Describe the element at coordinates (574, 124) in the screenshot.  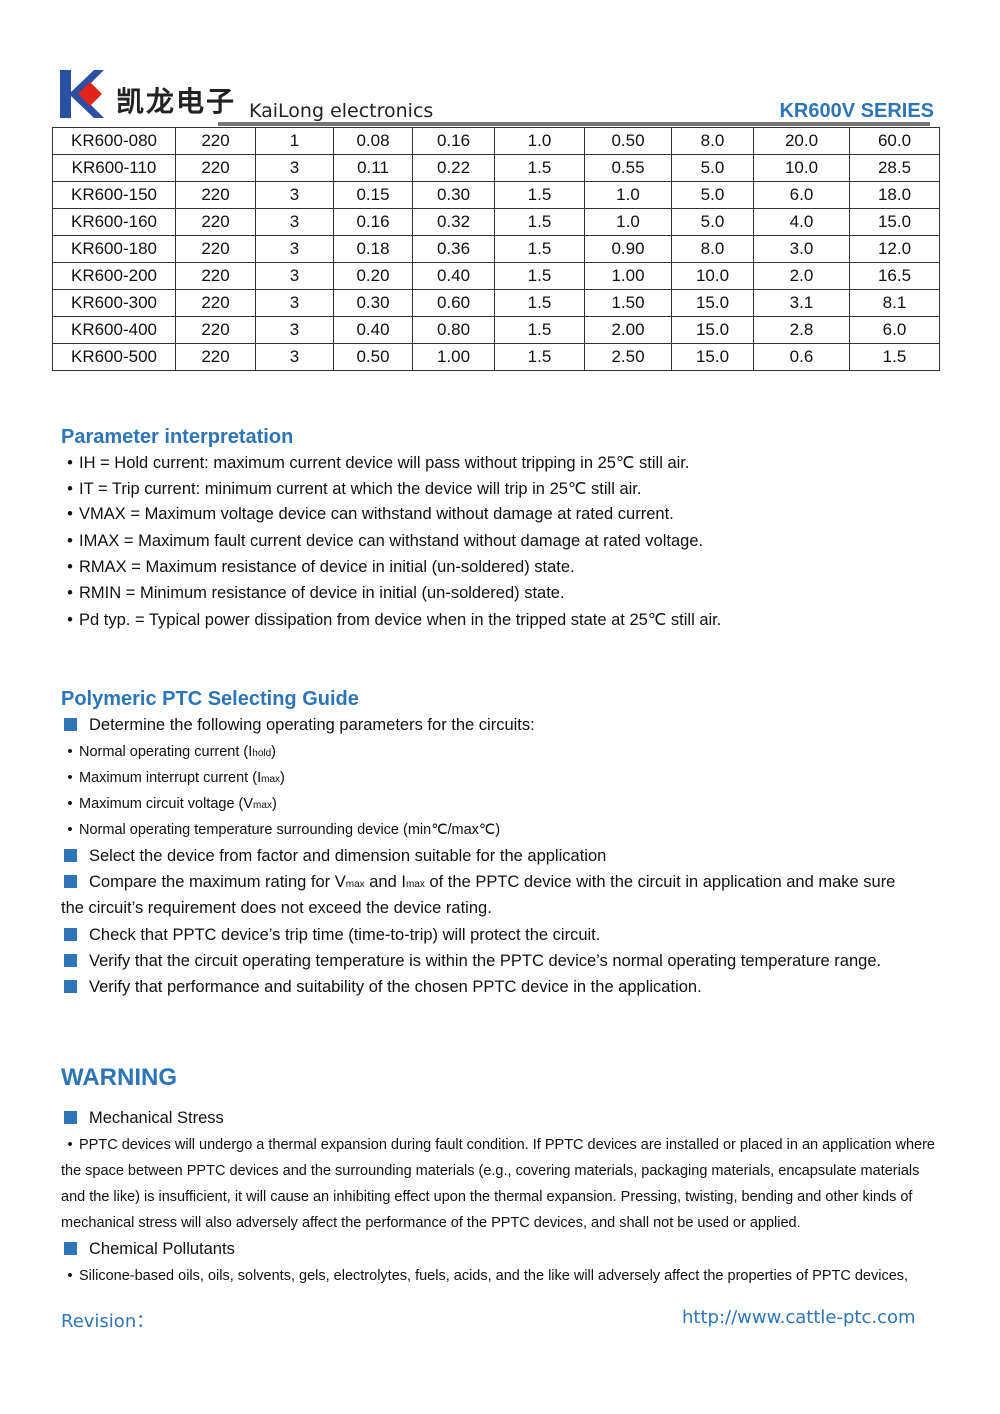
I see `header-divider` at that location.